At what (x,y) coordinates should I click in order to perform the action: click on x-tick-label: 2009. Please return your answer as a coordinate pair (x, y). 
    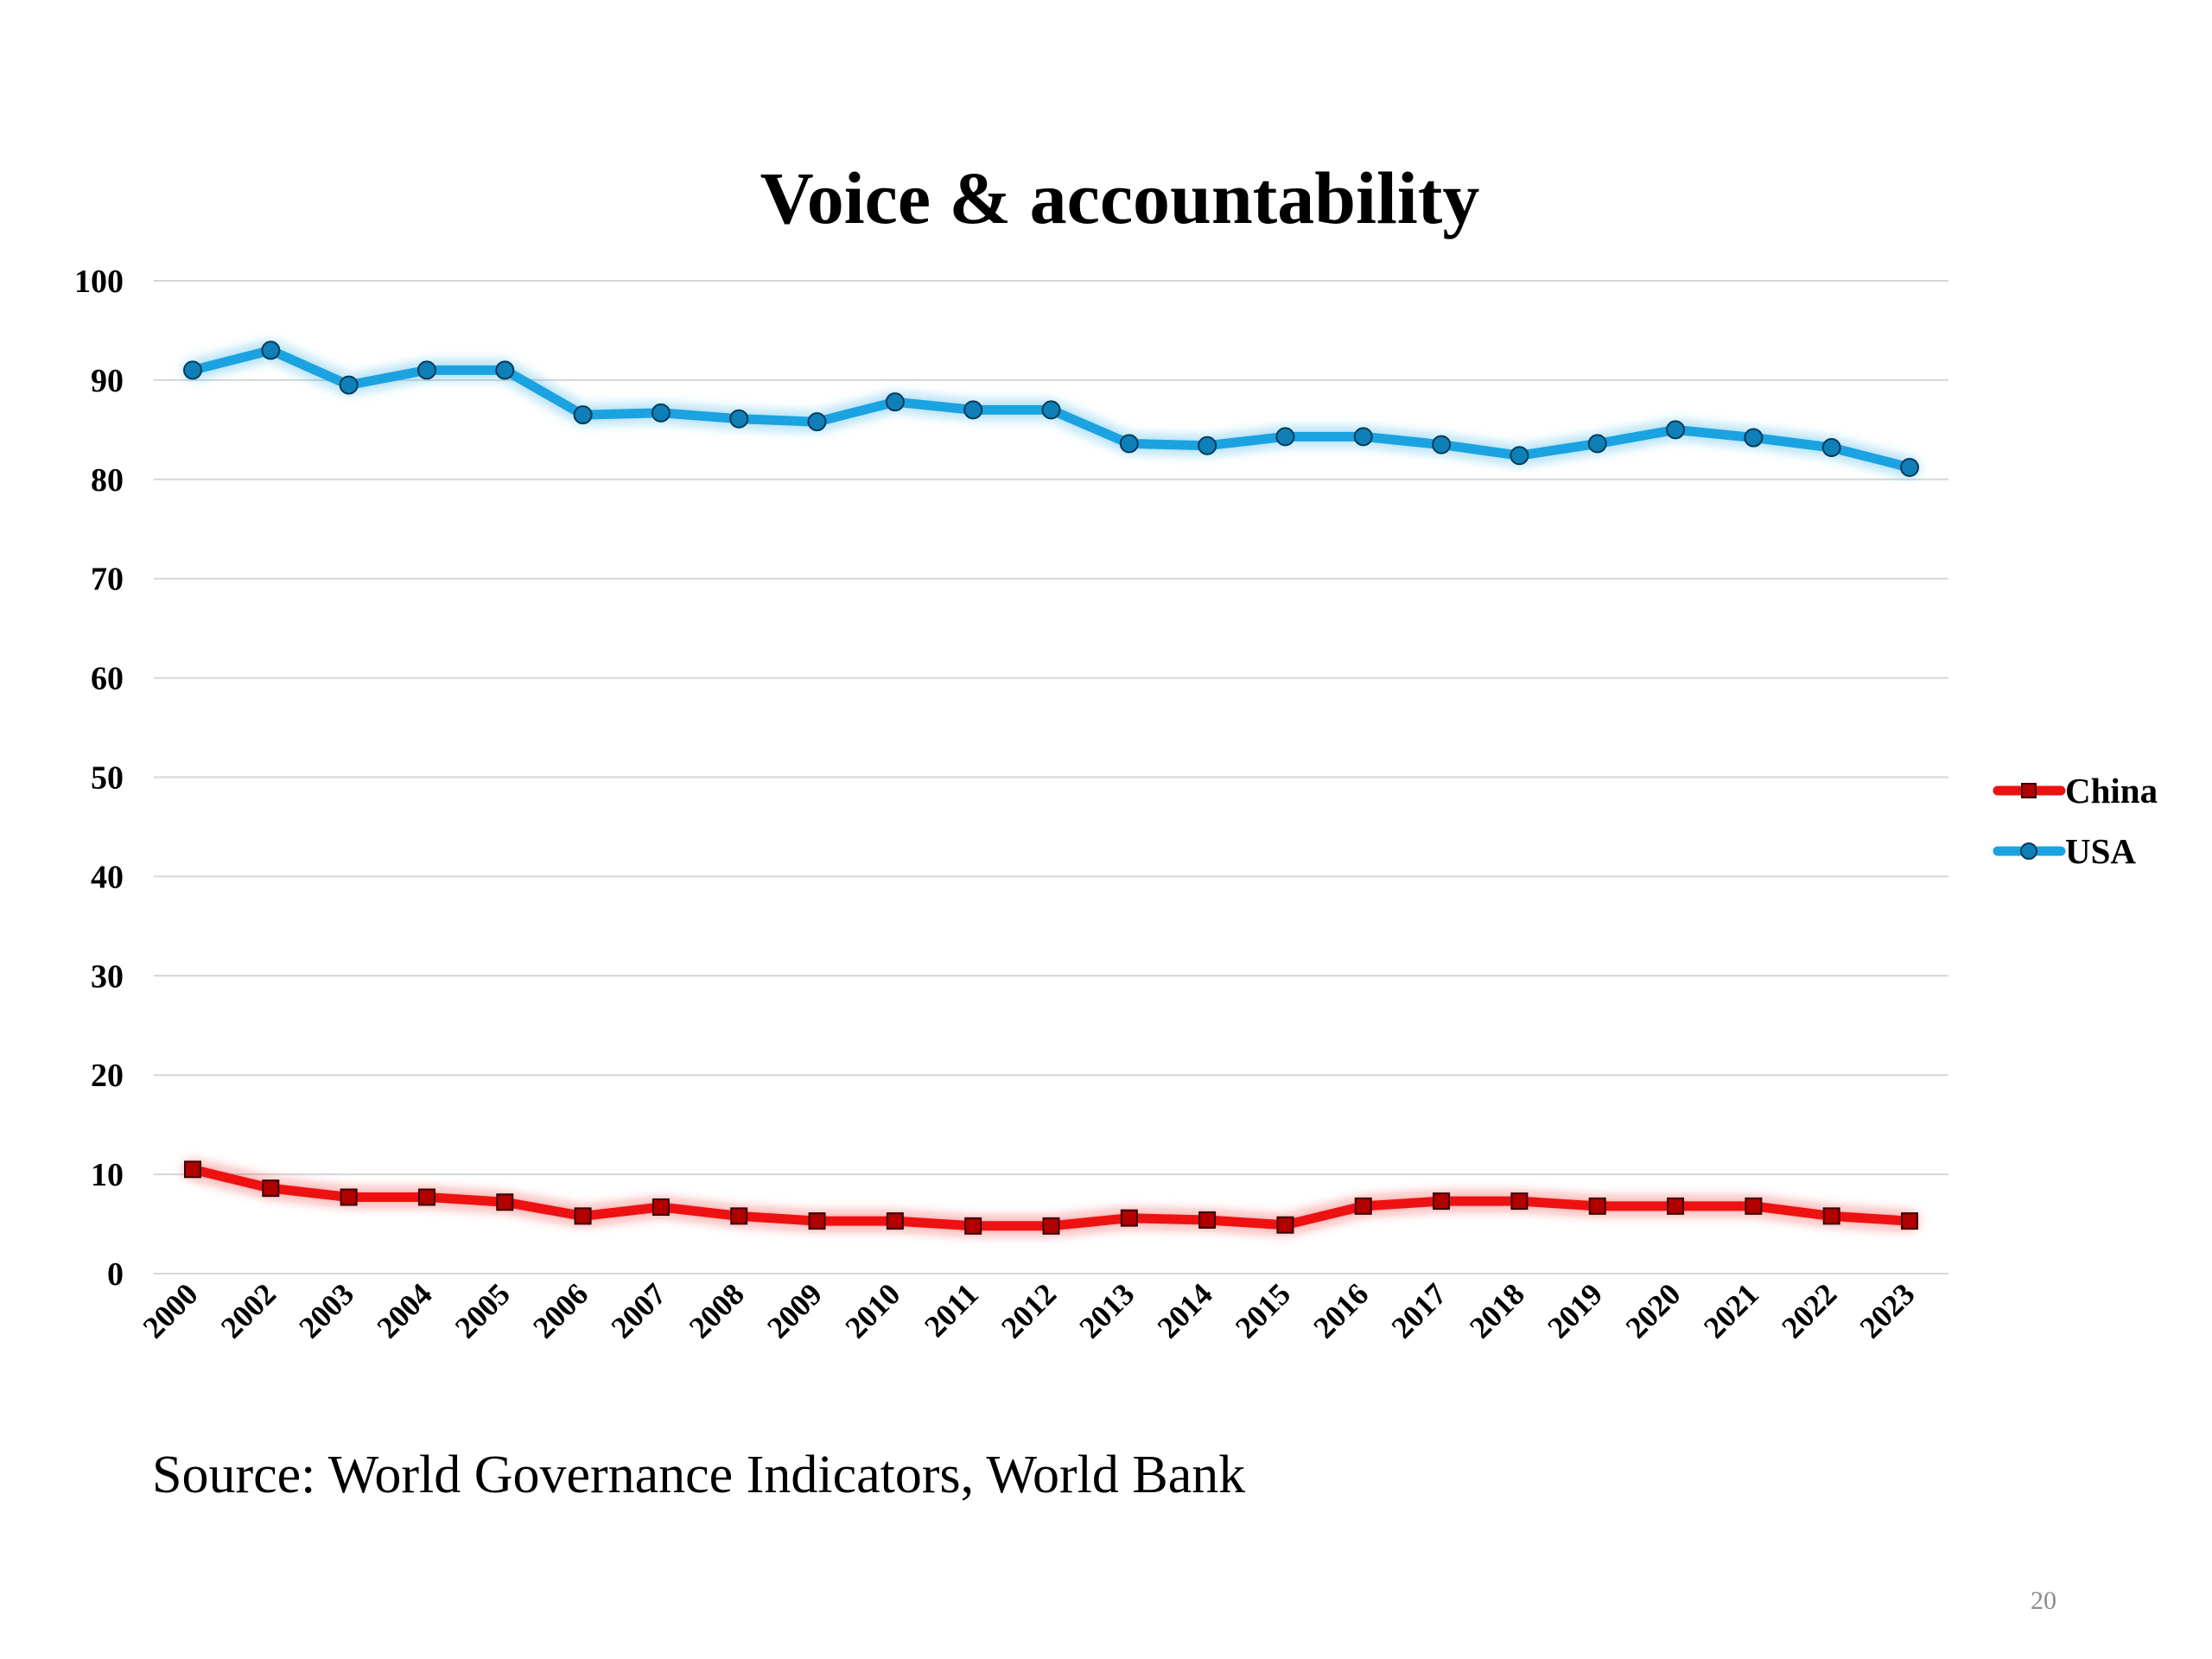
    Looking at the image, I should click on (794, 1310).